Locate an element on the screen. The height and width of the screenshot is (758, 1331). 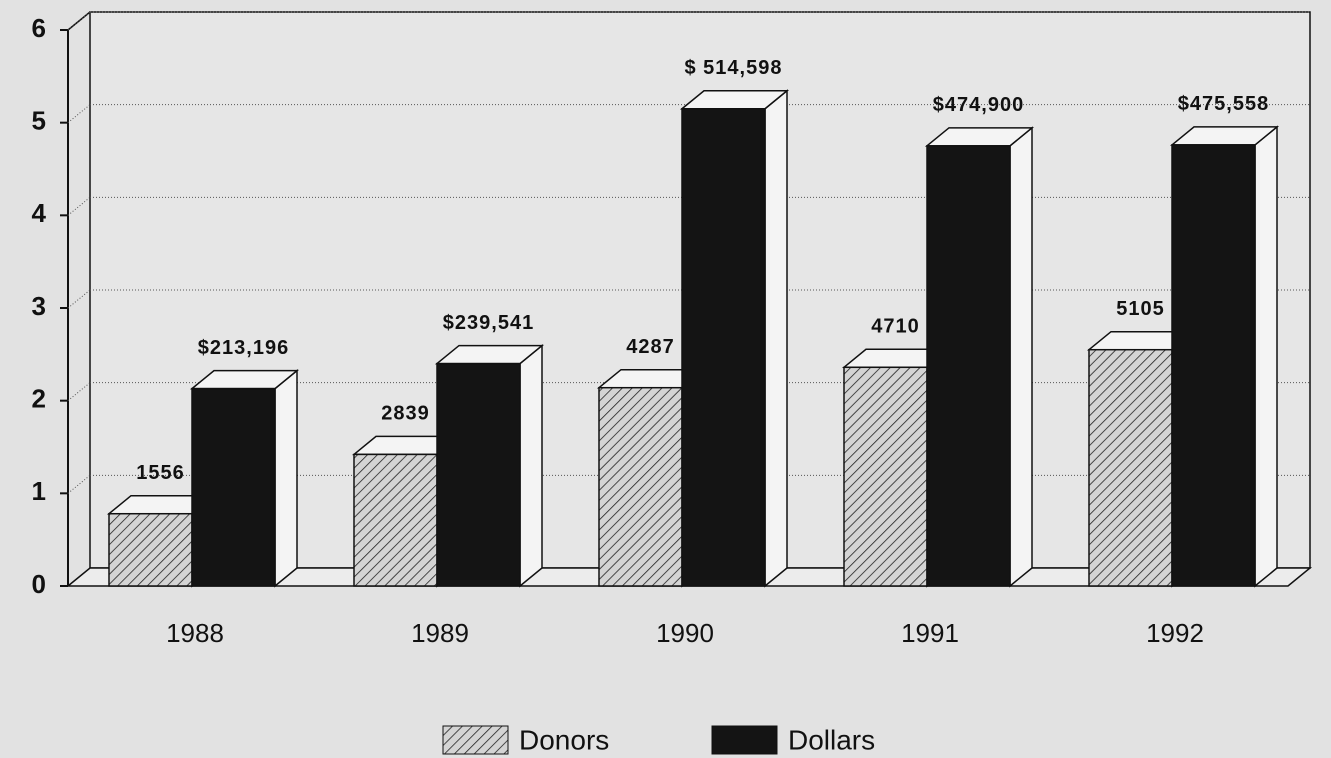
legend-label: Dollars is located at coordinates (831, 739).